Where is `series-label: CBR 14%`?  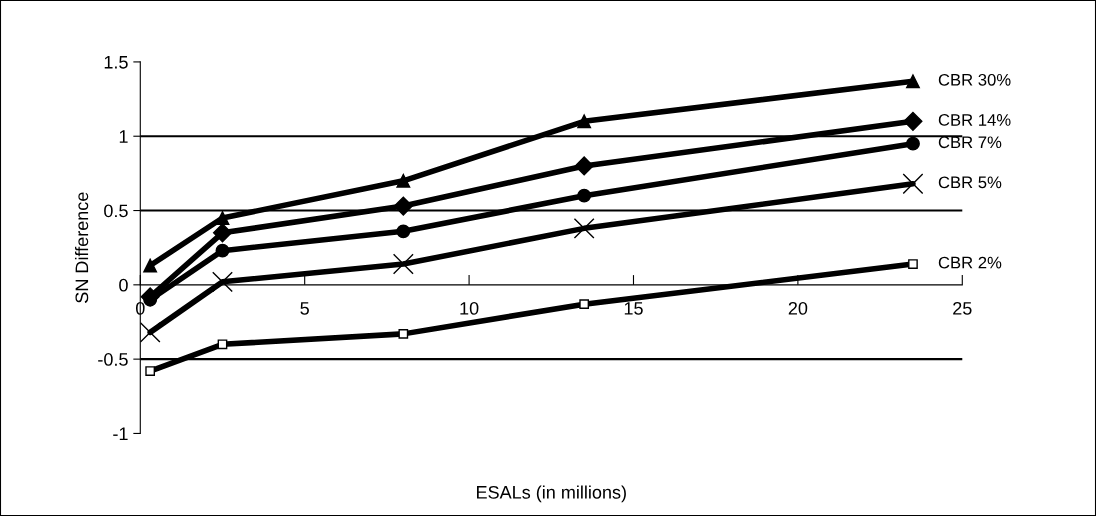 series-label: CBR 14% is located at coordinates (974, 120).